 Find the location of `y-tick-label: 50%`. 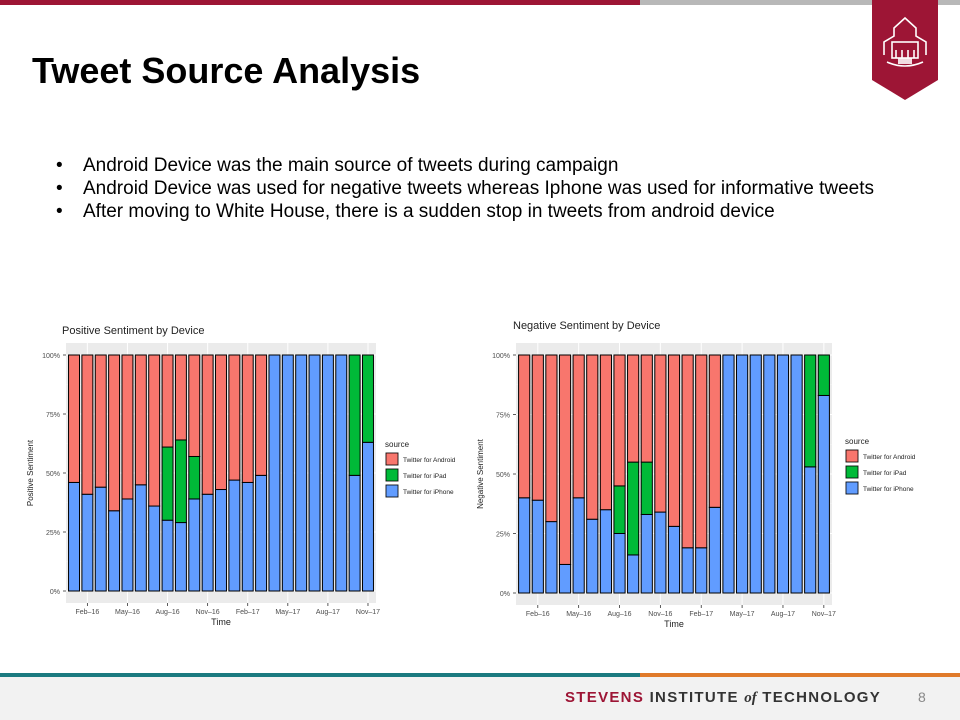

y-tick-label: 50% is located at coordinates (503, 475).